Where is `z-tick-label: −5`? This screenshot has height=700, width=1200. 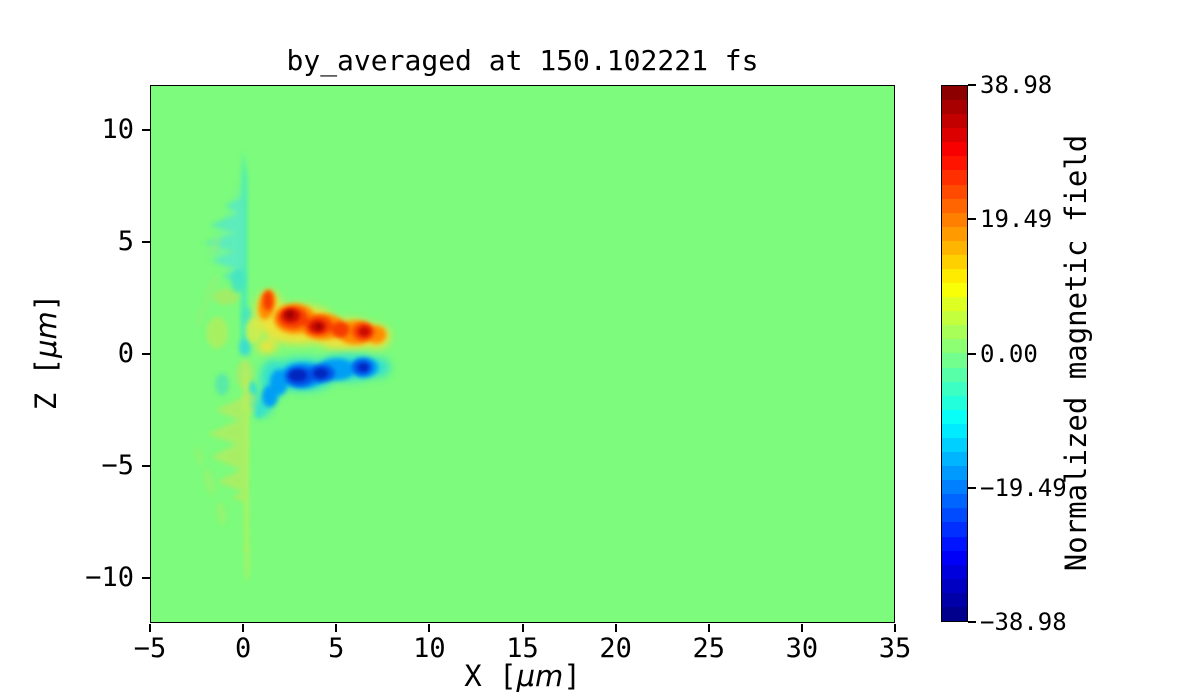 z-tick-label: −5 is located at coordinates (117, 466).